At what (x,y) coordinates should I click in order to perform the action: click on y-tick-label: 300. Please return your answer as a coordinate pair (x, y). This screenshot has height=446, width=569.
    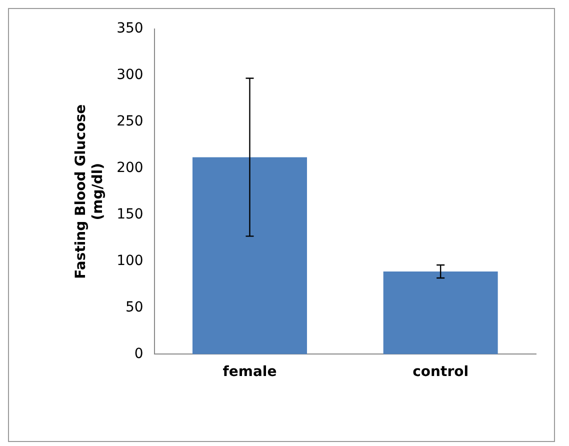
    Looking at the image, I should click on (130, 75).